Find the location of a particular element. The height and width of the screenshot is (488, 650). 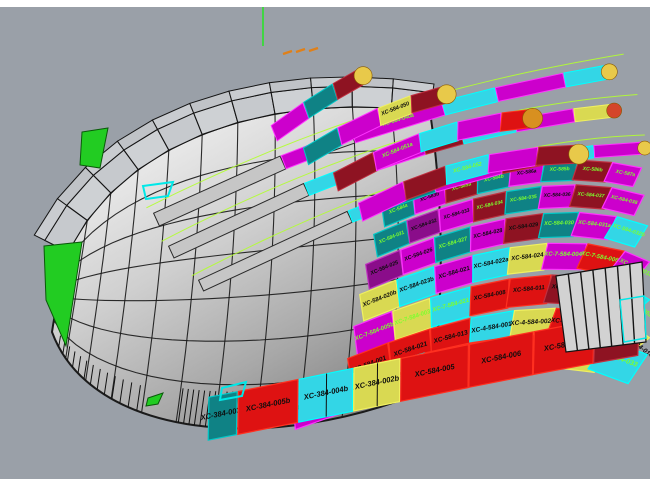

plate-label: XC-584-036 is located at coordinates (557, 195).